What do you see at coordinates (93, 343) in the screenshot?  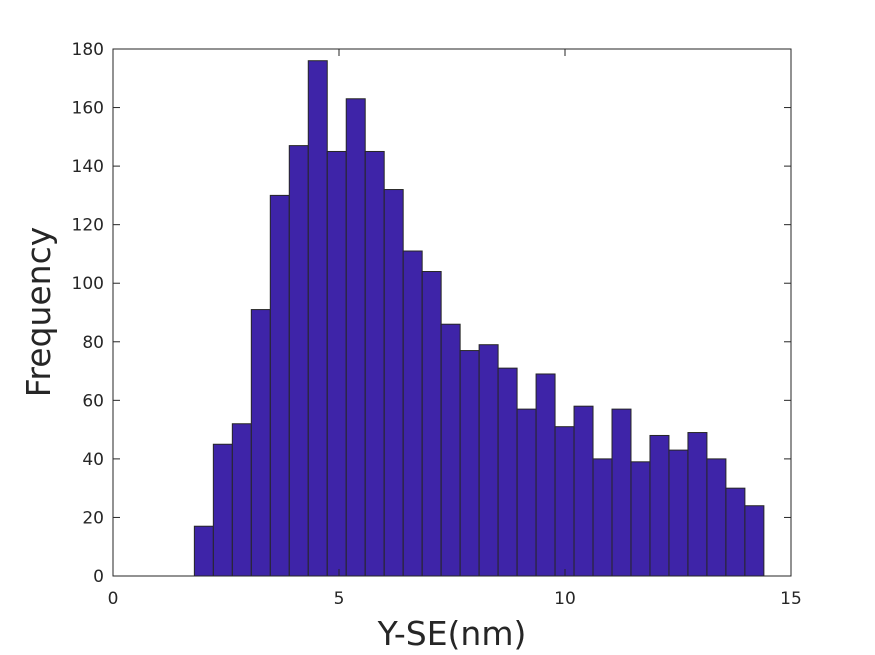 I see `y-tick-label: 80` at bounding box center [93, 343].